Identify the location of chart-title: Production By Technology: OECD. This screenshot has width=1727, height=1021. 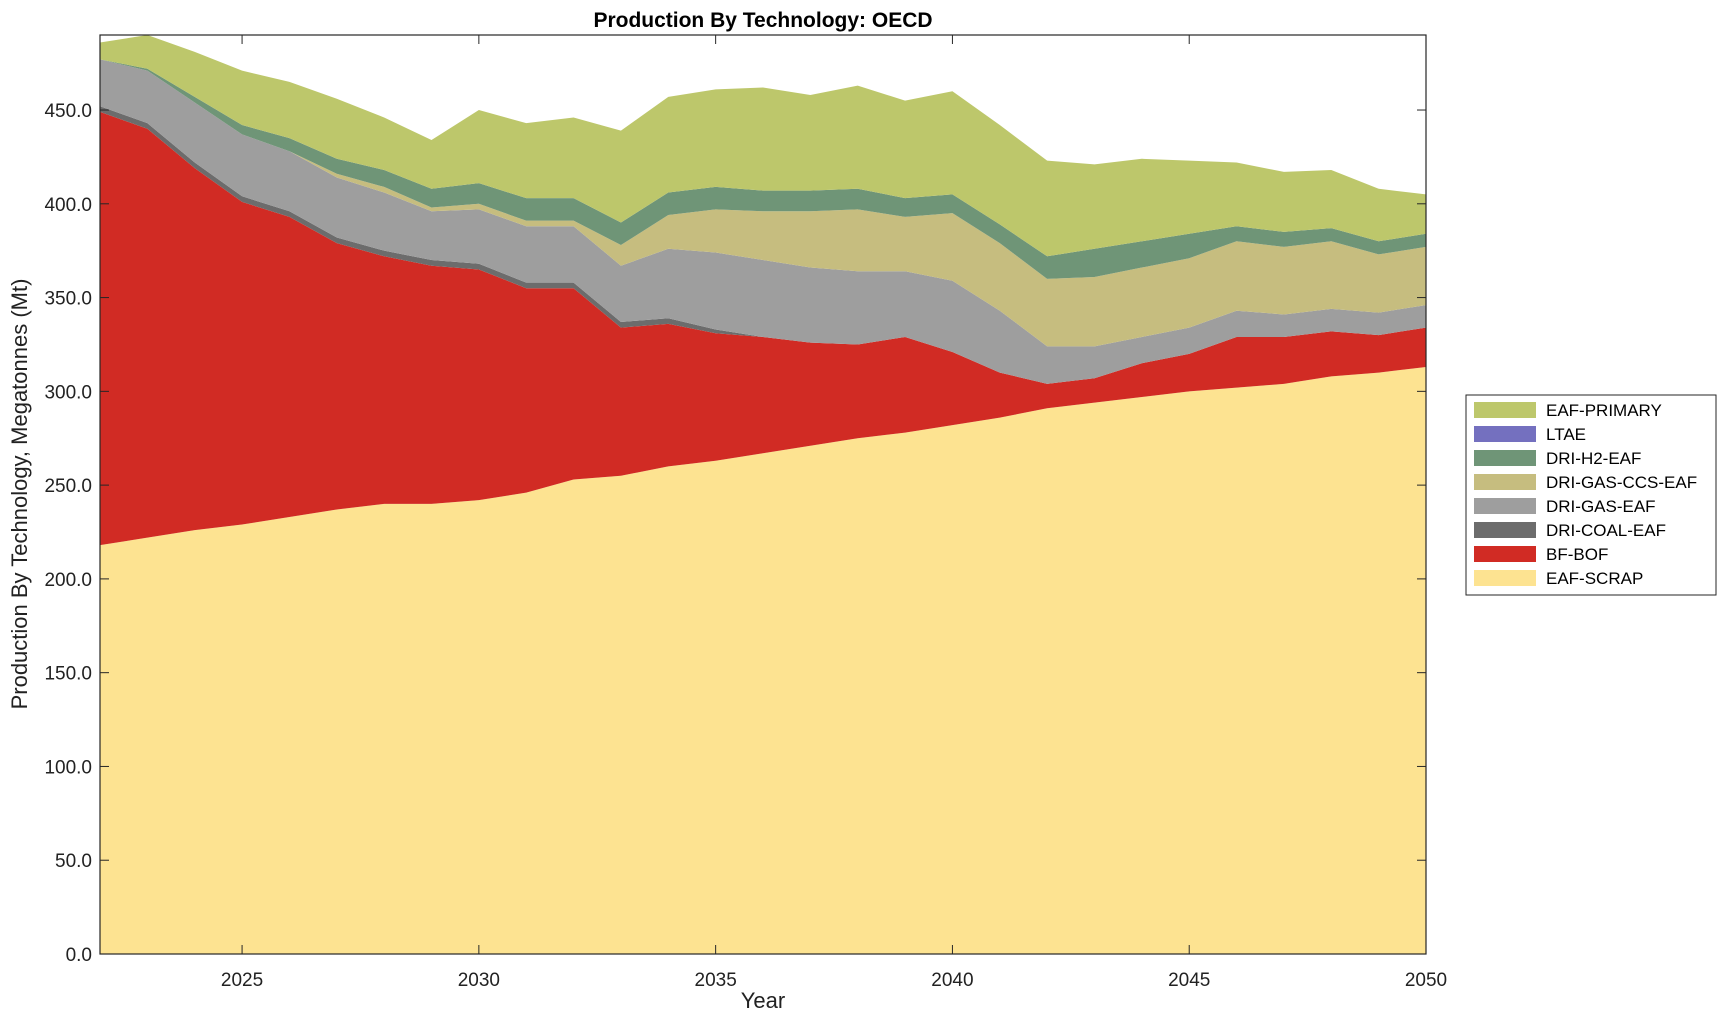
(762, 20).